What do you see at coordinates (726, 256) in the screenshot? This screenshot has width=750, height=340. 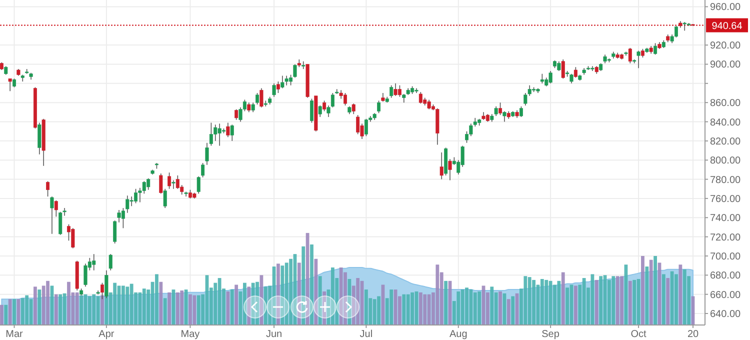 I see `y-tick-label: 700.00` at bounding box center [726, 256].